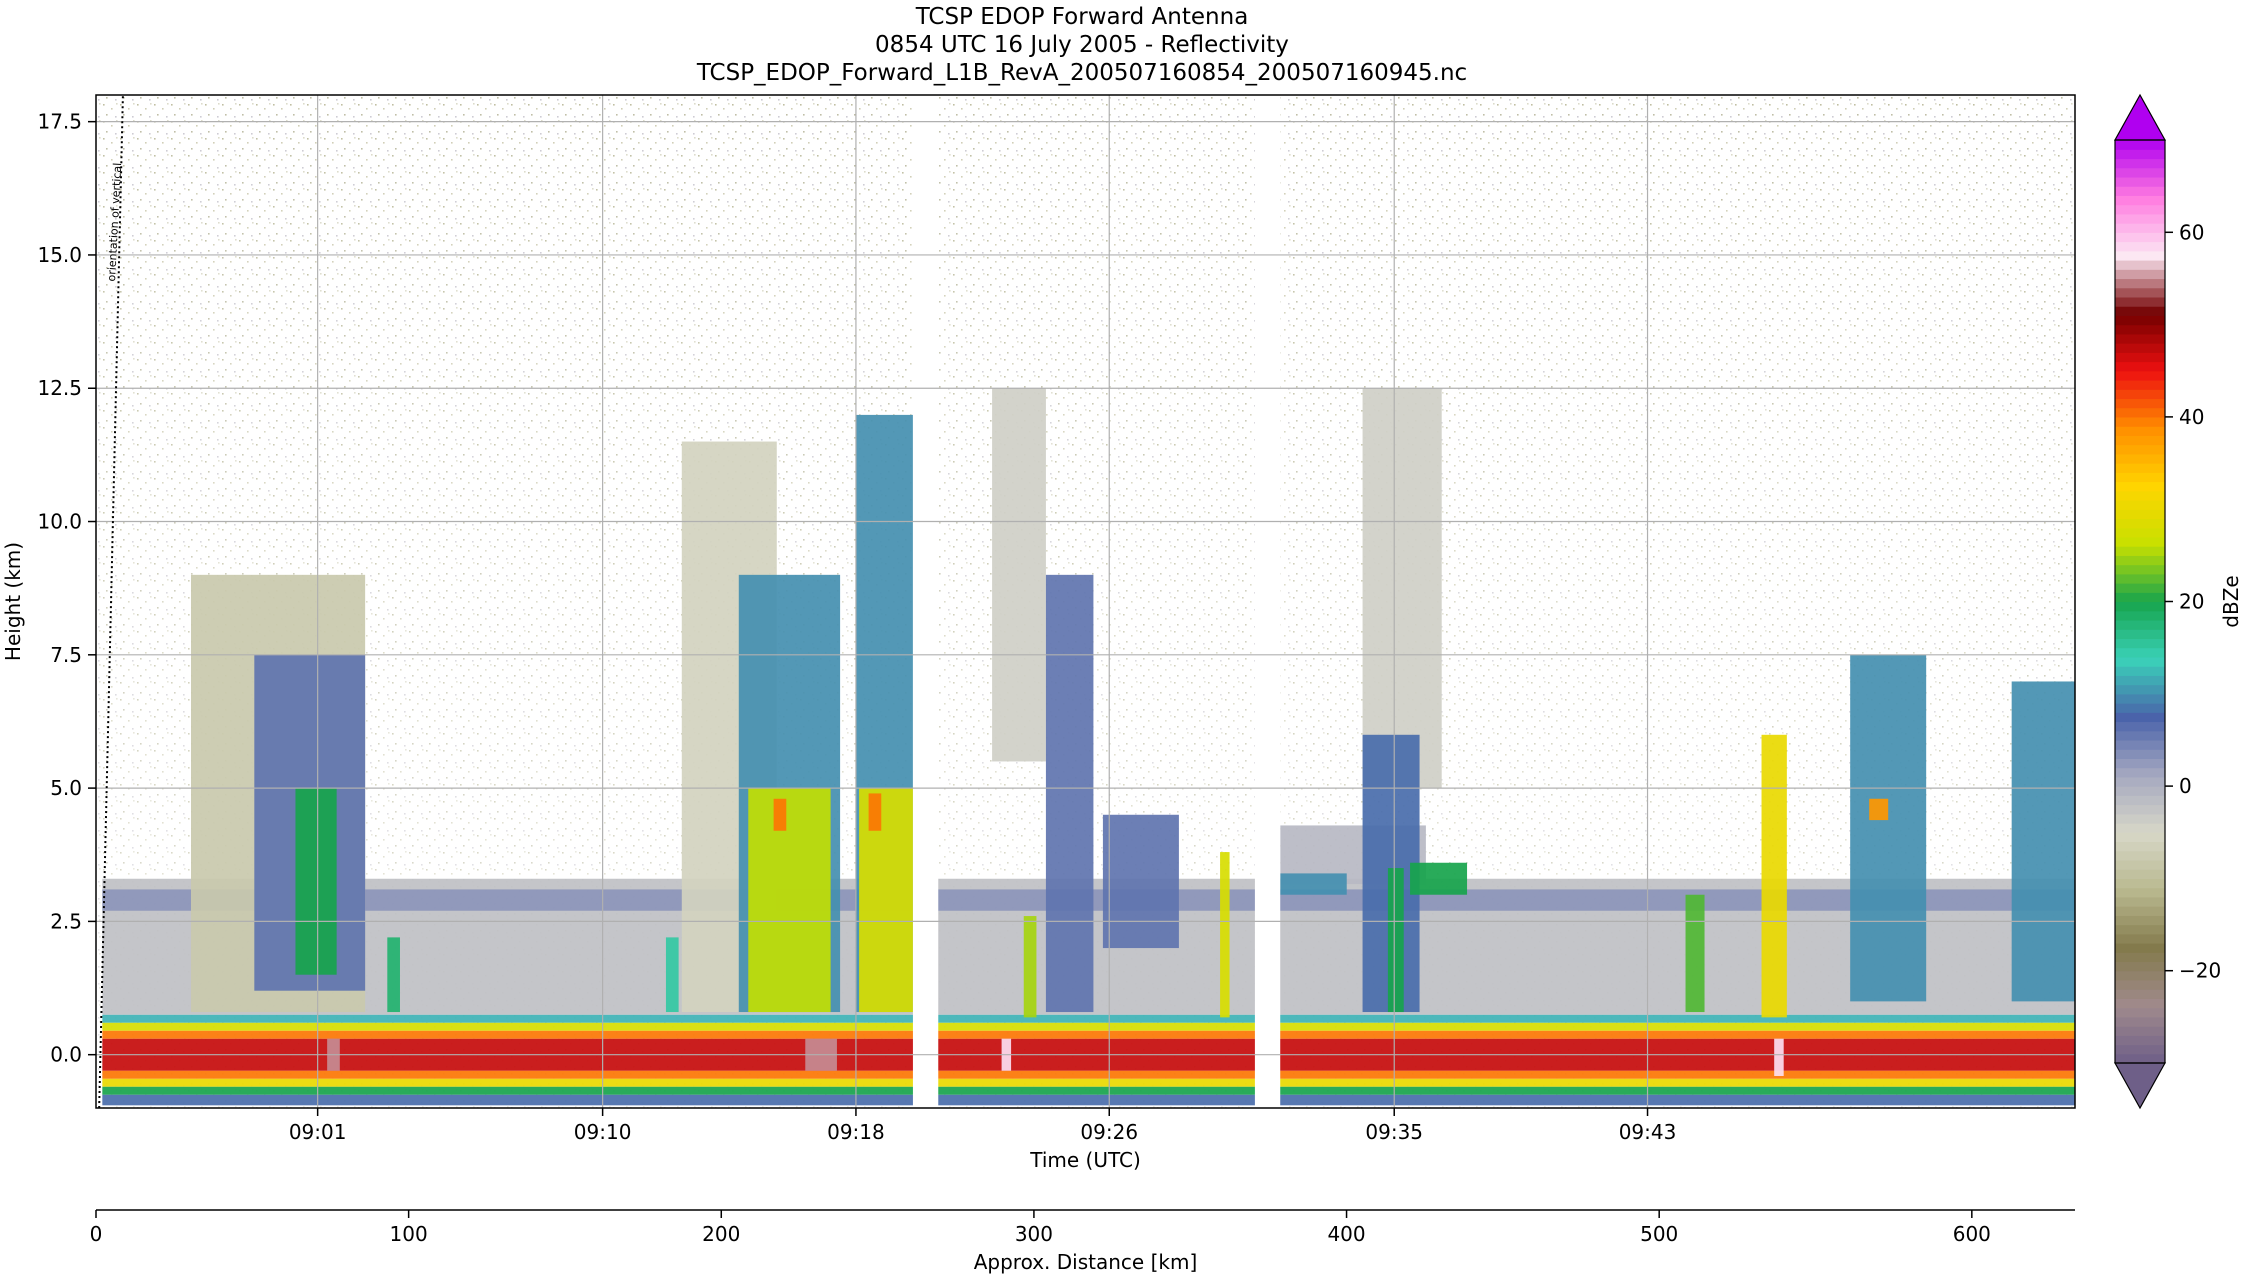  What do you see at coordinates (13, 601) in the screenshot?
I see `y-axis-label: Height (km)` at bounding box center [13, 601].